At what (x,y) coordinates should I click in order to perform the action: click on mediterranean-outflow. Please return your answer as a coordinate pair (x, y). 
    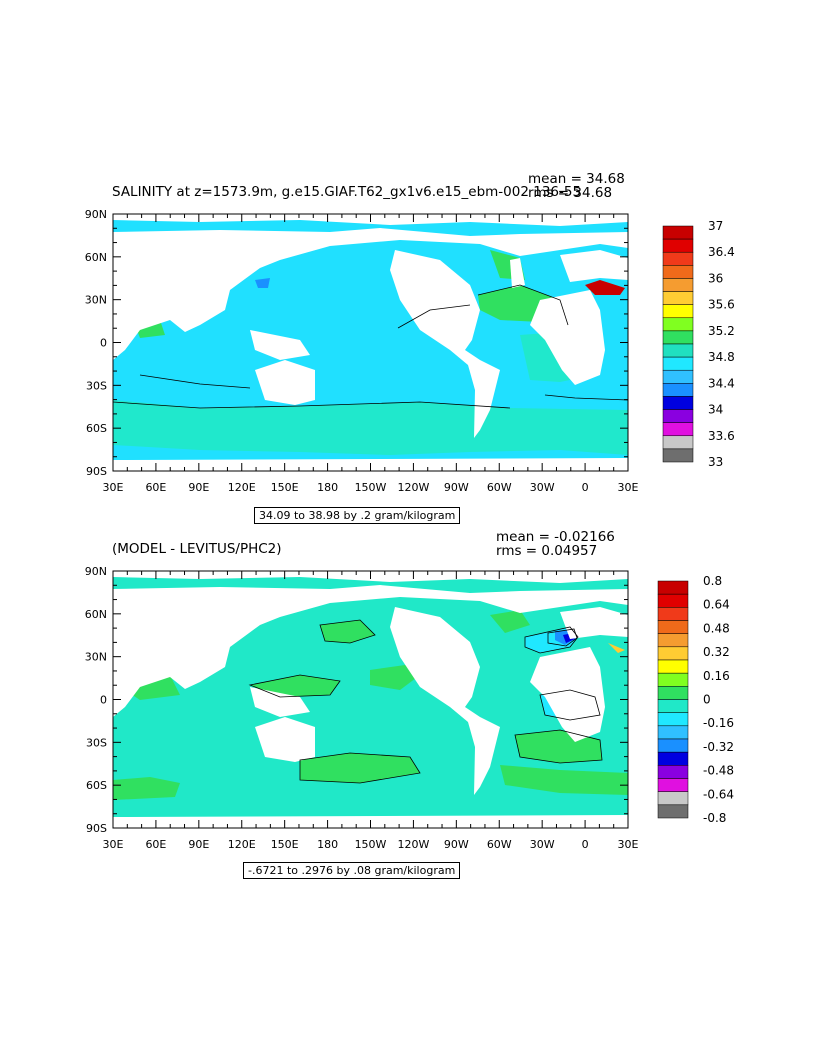
    Looking at the image, I should click on (605, 287).